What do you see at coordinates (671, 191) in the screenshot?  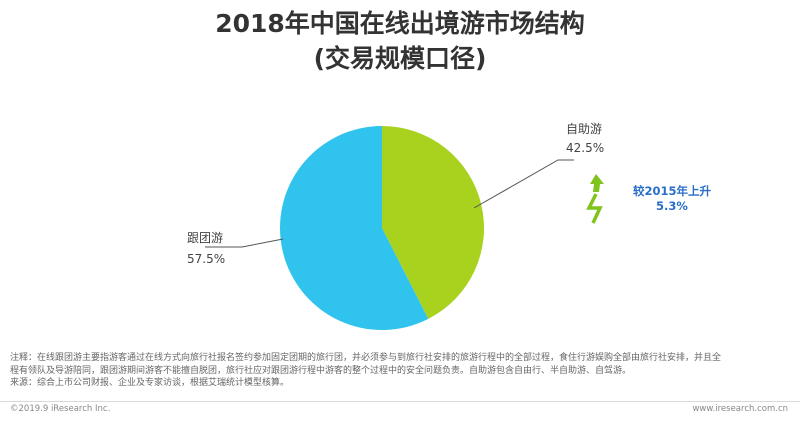 I see `growth-callout-text: 较2015年上升` at bounding box center [671, 191].